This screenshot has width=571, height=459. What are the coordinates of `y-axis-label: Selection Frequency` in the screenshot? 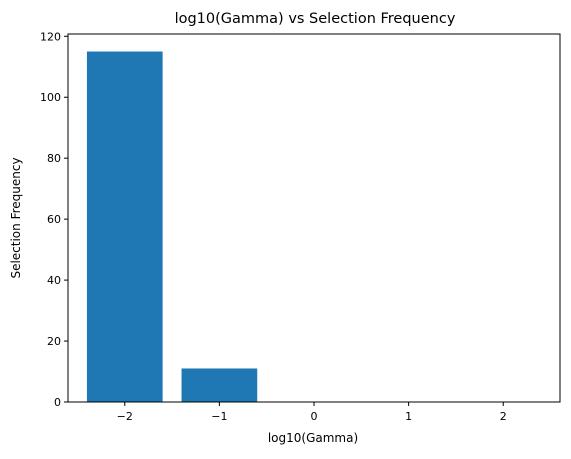 It's located at (16, 217).